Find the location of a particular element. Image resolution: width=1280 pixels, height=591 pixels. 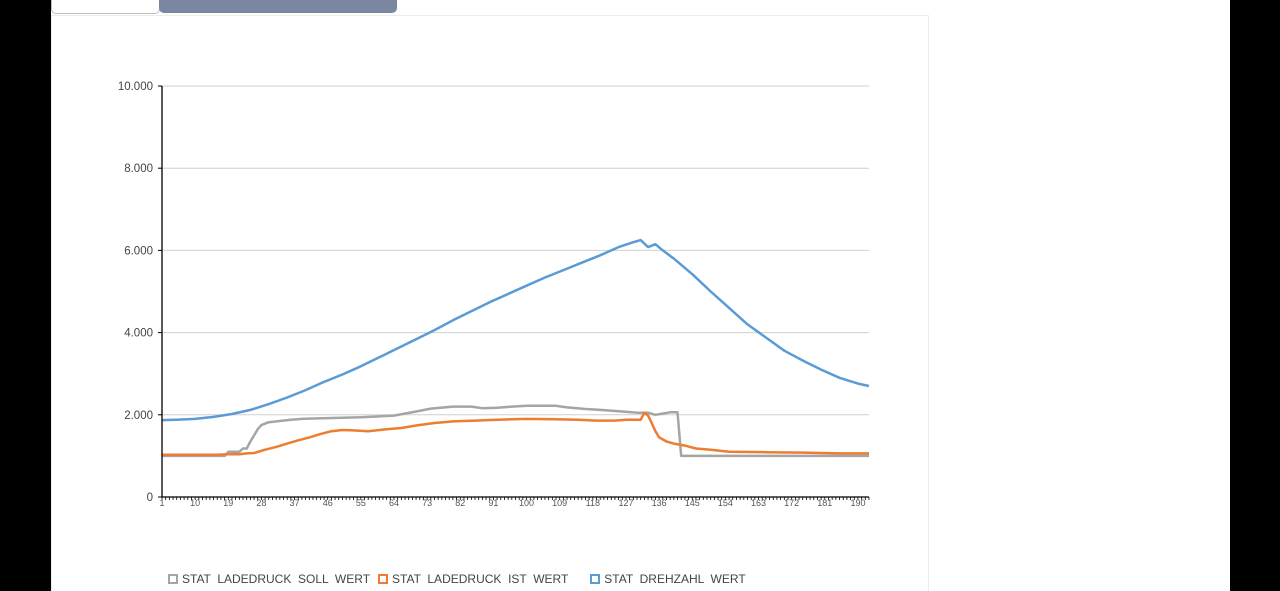

x-tick-label: 181 is located at coordinates (824, 503).